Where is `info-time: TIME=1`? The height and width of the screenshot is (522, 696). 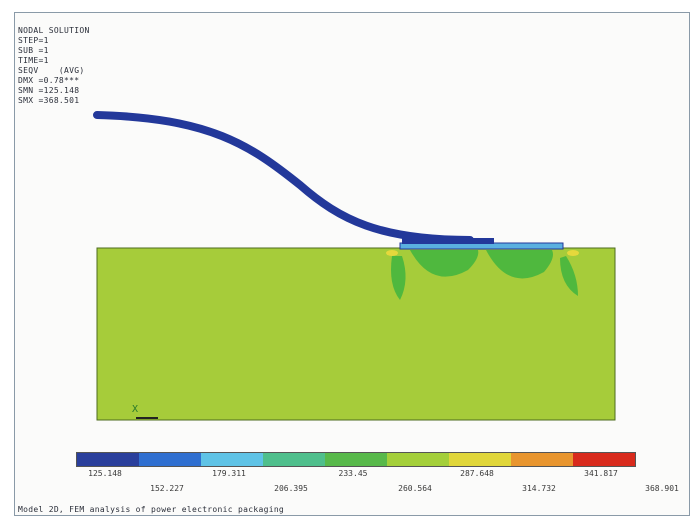
info-time: TIME=1 is located at coordinates (33, 60).